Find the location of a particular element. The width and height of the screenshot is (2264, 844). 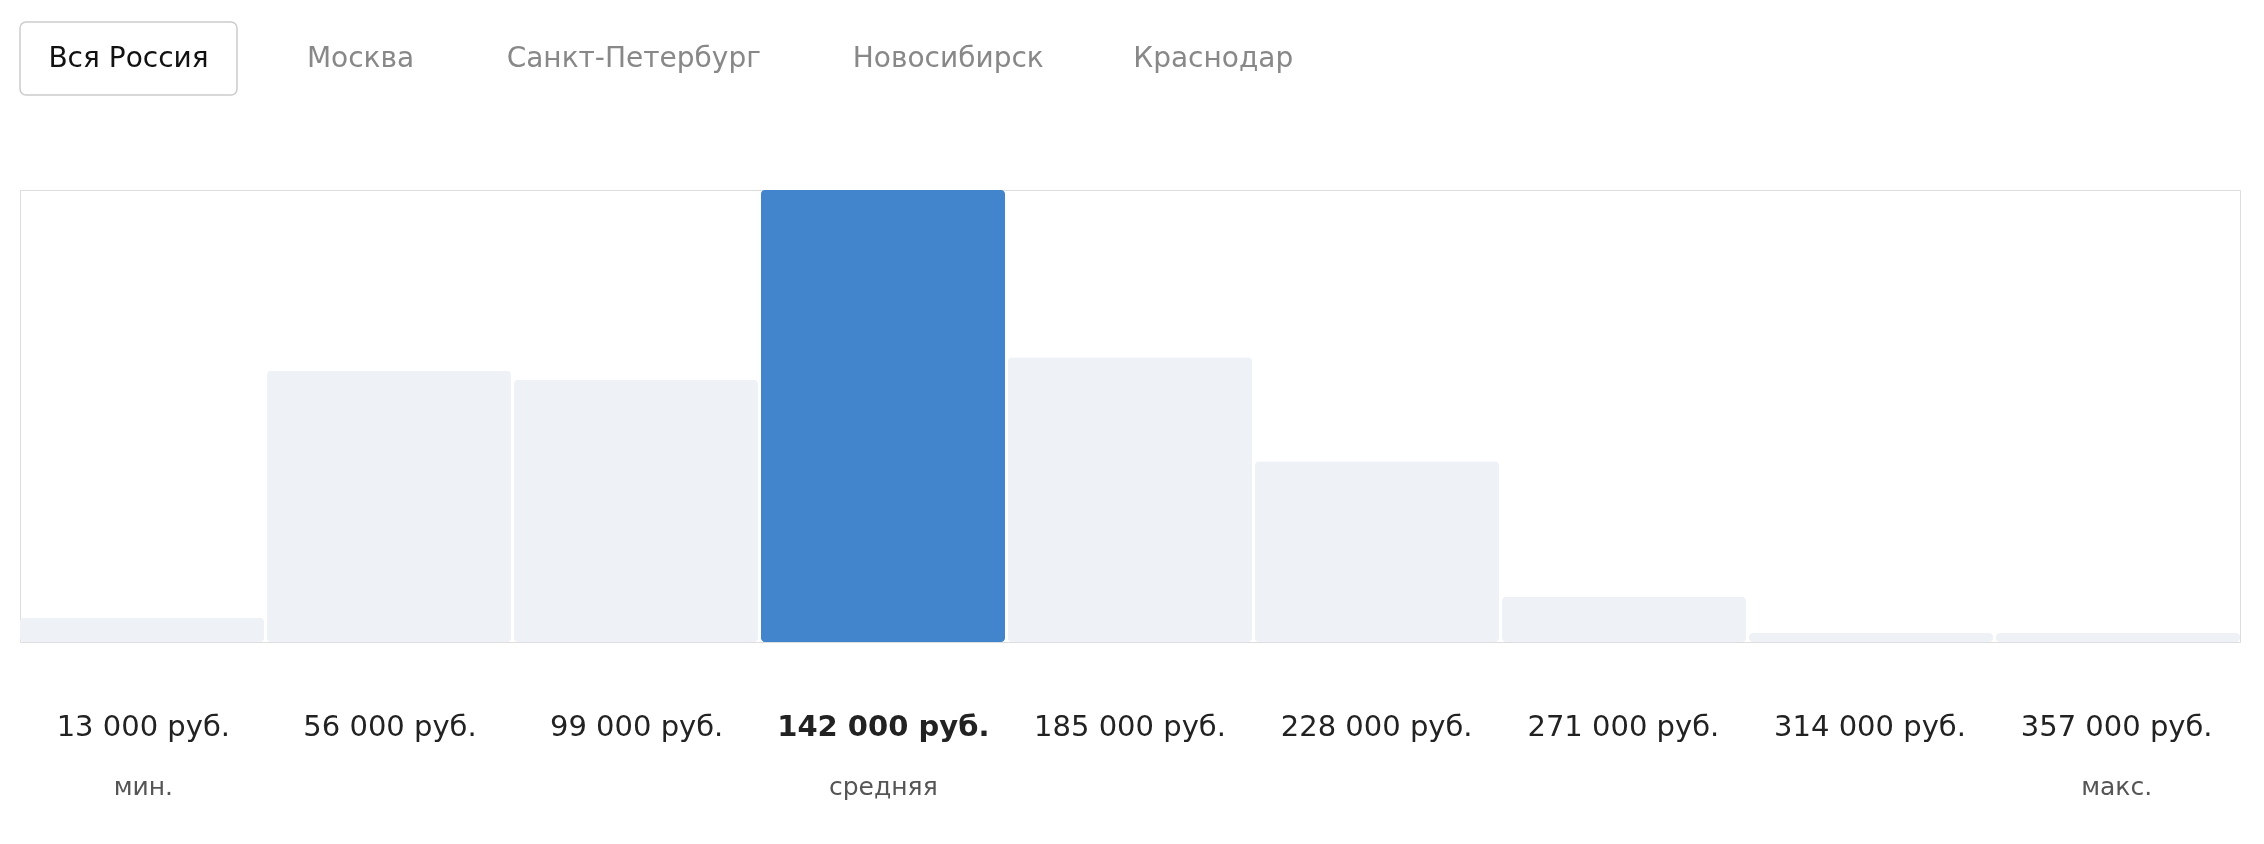

text: Санкт-Петербург is located at coordinates (633, 57).